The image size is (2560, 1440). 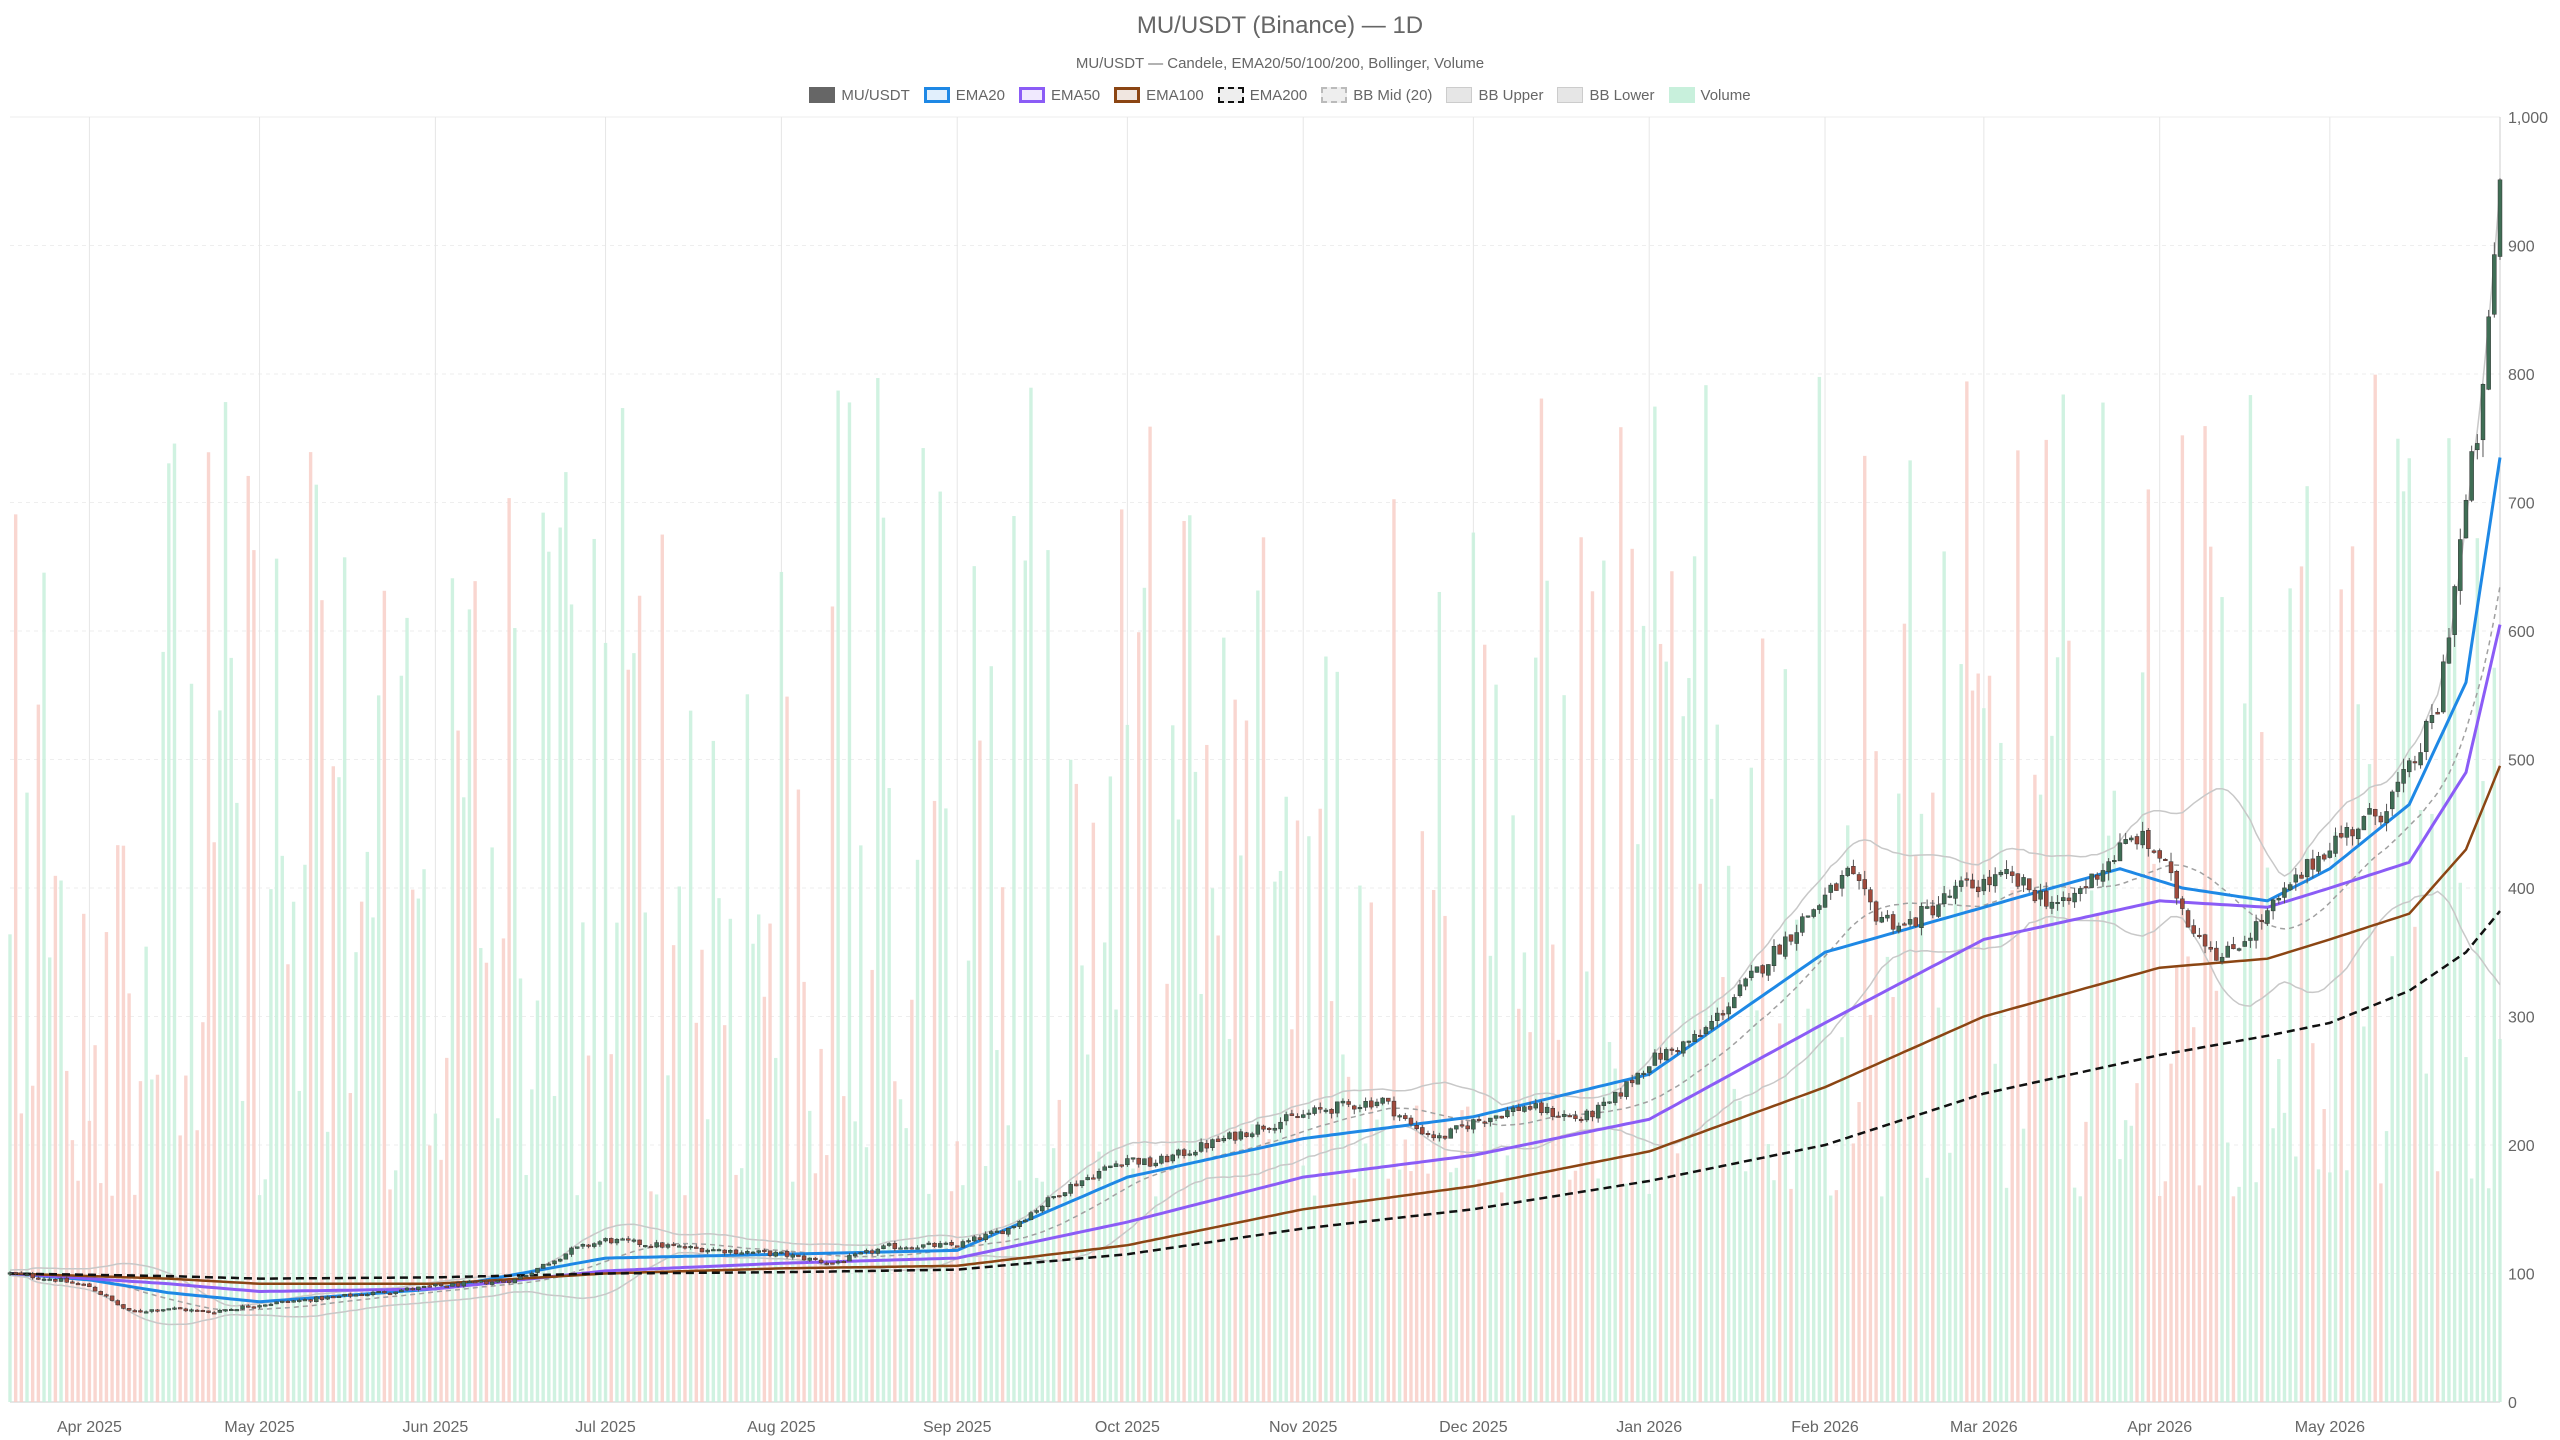 What do you see at coordinates (1059, 95) in the screenshot?
I see `legend-item: EMA50` at bounding box center [1059, 95].